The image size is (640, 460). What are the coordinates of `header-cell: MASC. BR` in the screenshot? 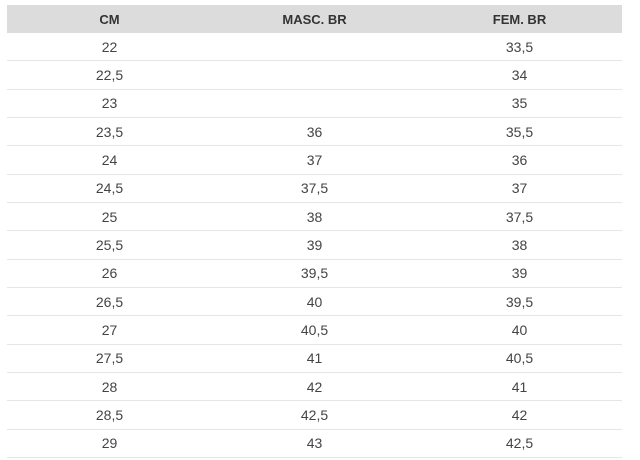 It's located at (314, 19).